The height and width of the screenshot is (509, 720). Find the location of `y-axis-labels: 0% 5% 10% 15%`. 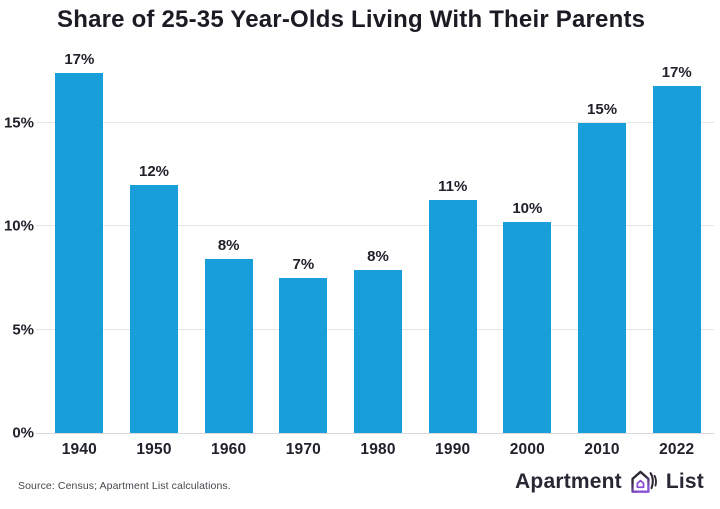

y-axis-labels: 0% 5% 10% 15% is located at coordinates (17, 251).